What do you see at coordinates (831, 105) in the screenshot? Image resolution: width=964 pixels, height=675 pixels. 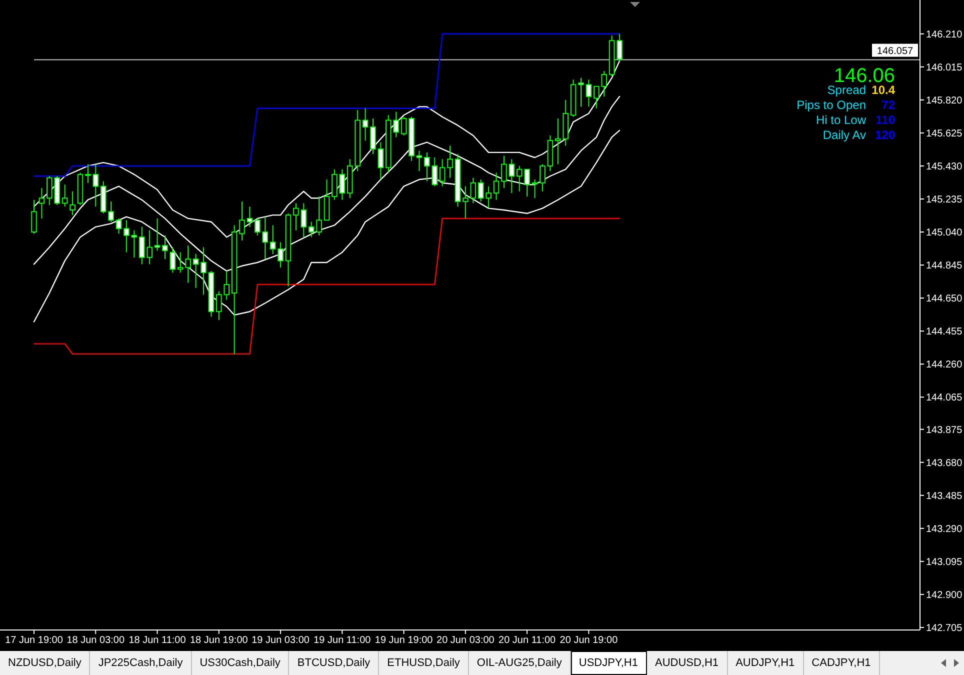 I see `annotation: Pips to Open` at bounding box center [831, 105].